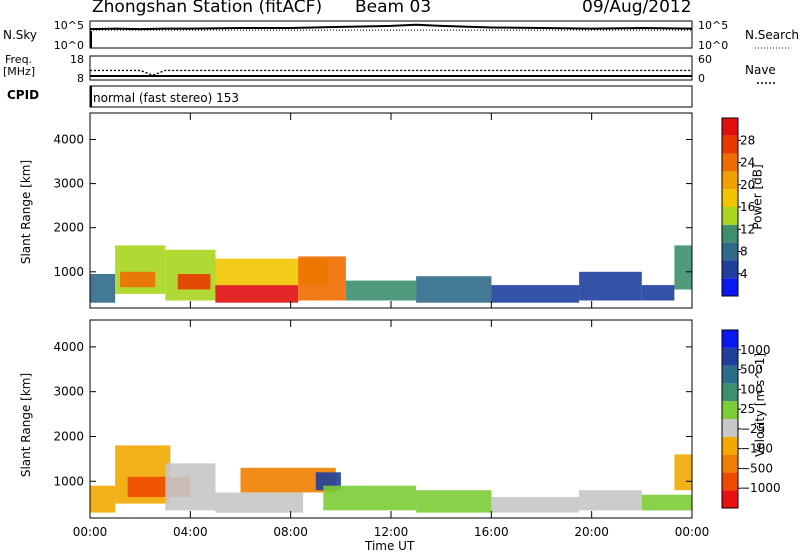 The width and height of the screenshot is (800, 558). Describe the element at coordinates (20, 35) in the screenshot. I see `nsky-label: N.Sky` at that location.